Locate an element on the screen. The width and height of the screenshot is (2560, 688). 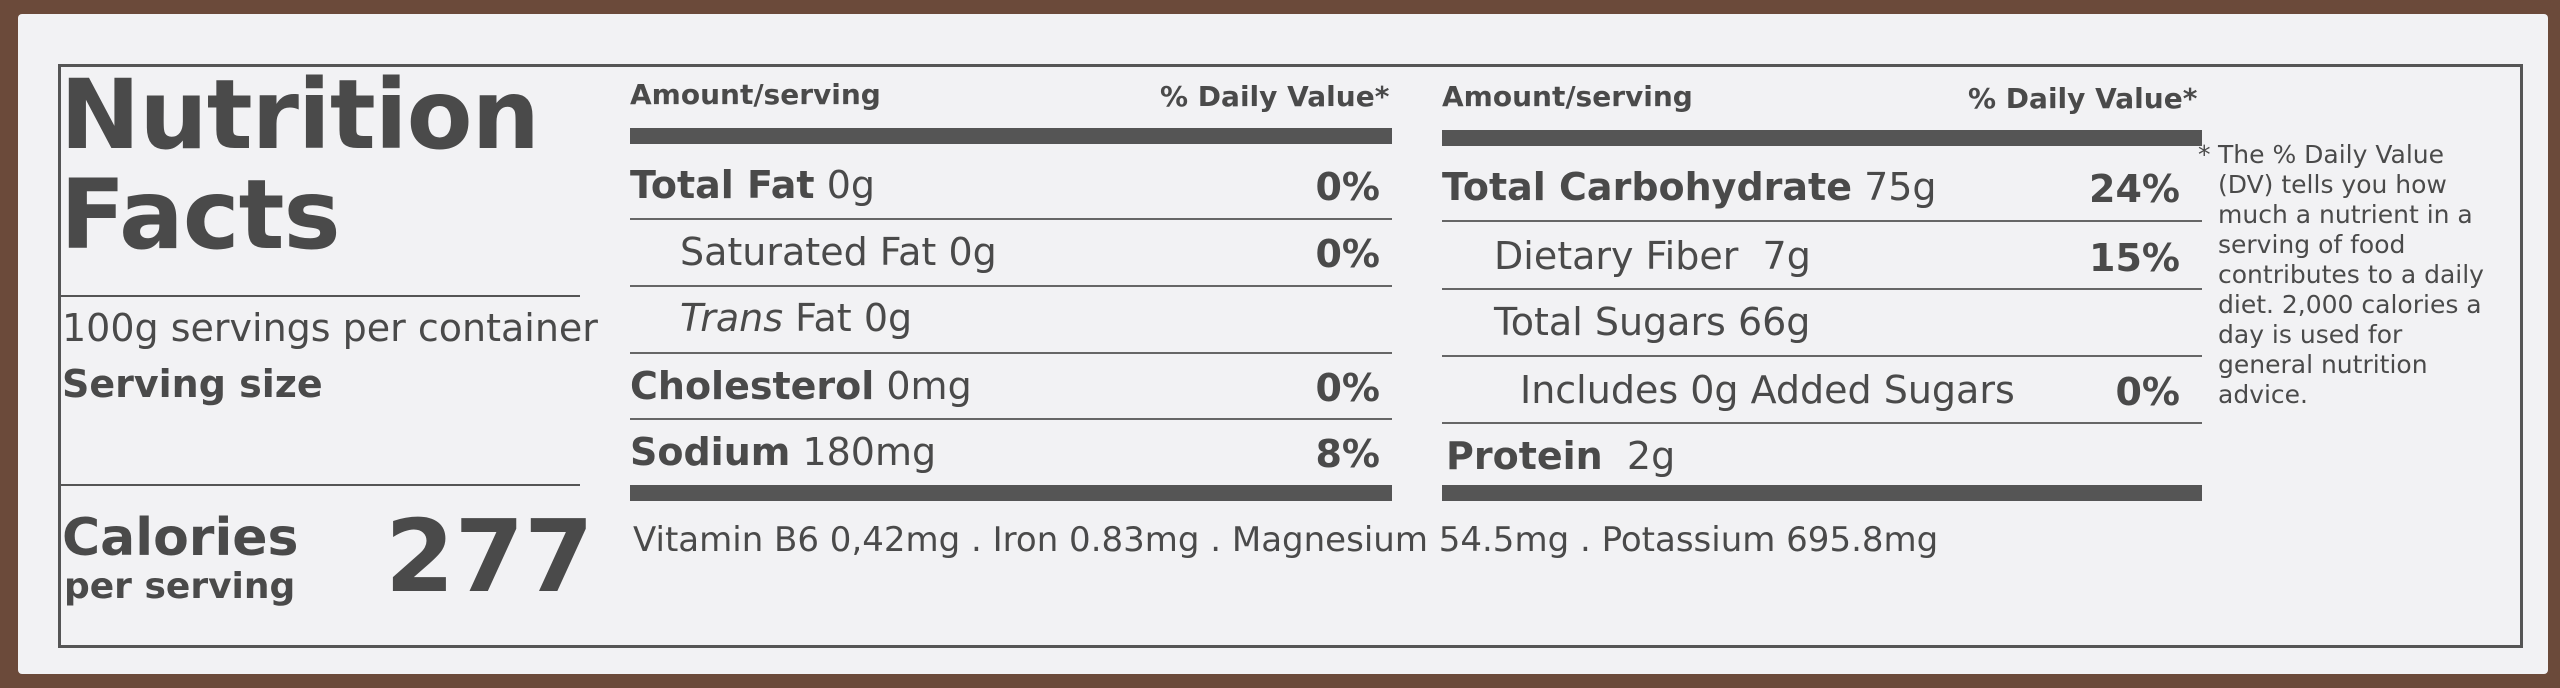
title-line-1: Nutrition is located at coordinates (300, 115).